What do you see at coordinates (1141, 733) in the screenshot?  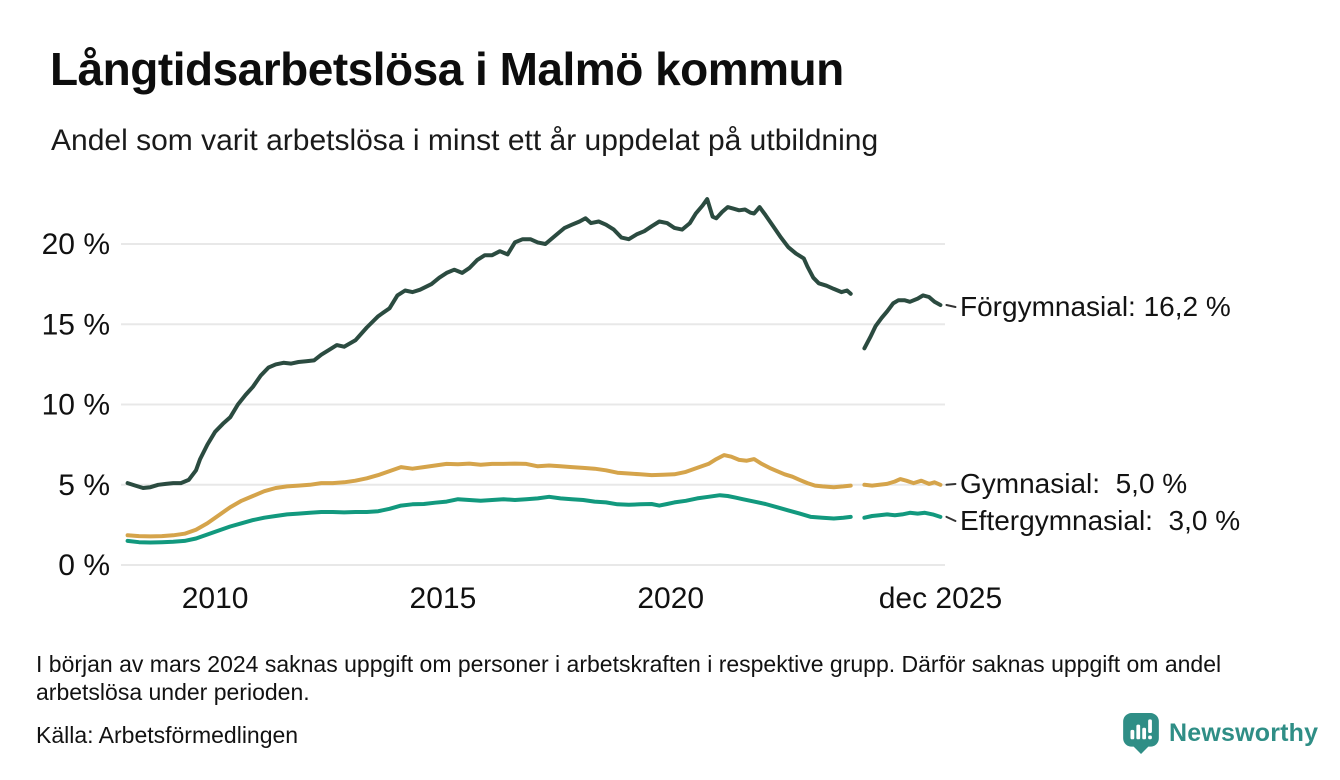 I see `newsworthy-bar-chart-pin-icon` at bounding box center [1141, 733].